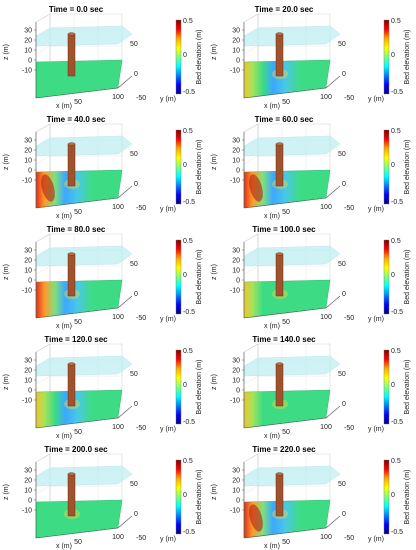 The height and width of the screenshot is (550, 416). What do you see at coordinates (256, 188) in the screenshot?
I see `scour-zone` at bounding box center [256, 188].